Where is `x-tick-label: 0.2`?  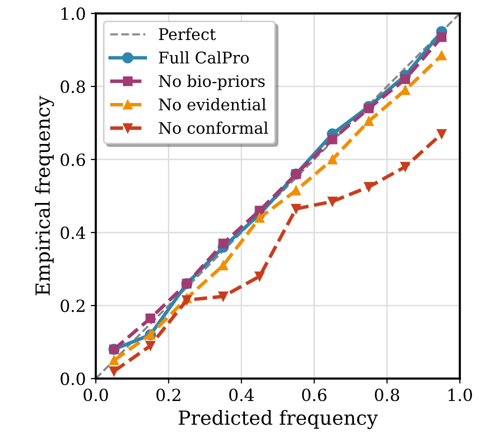
x-tick-label: 0.2 is located at coordinates (168, 395).